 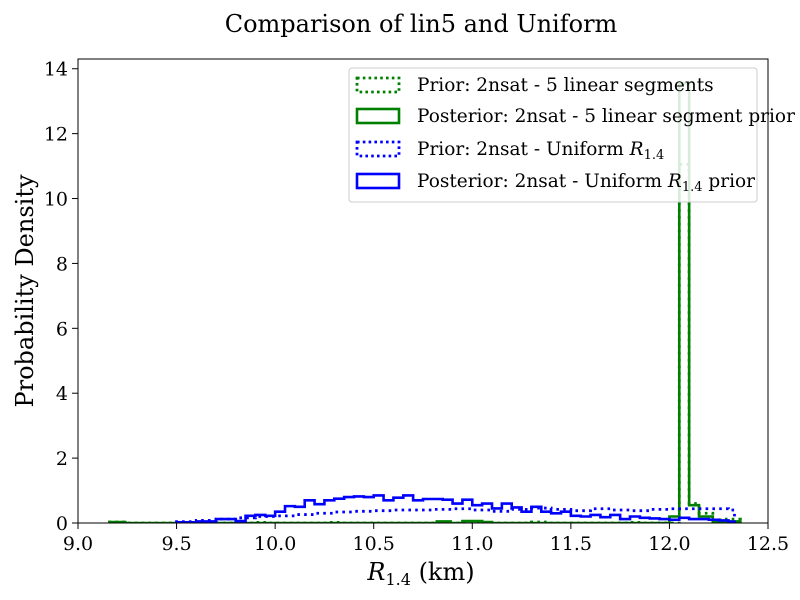 I want to click on y-tick-label: 8, so click(x=62, y=264).